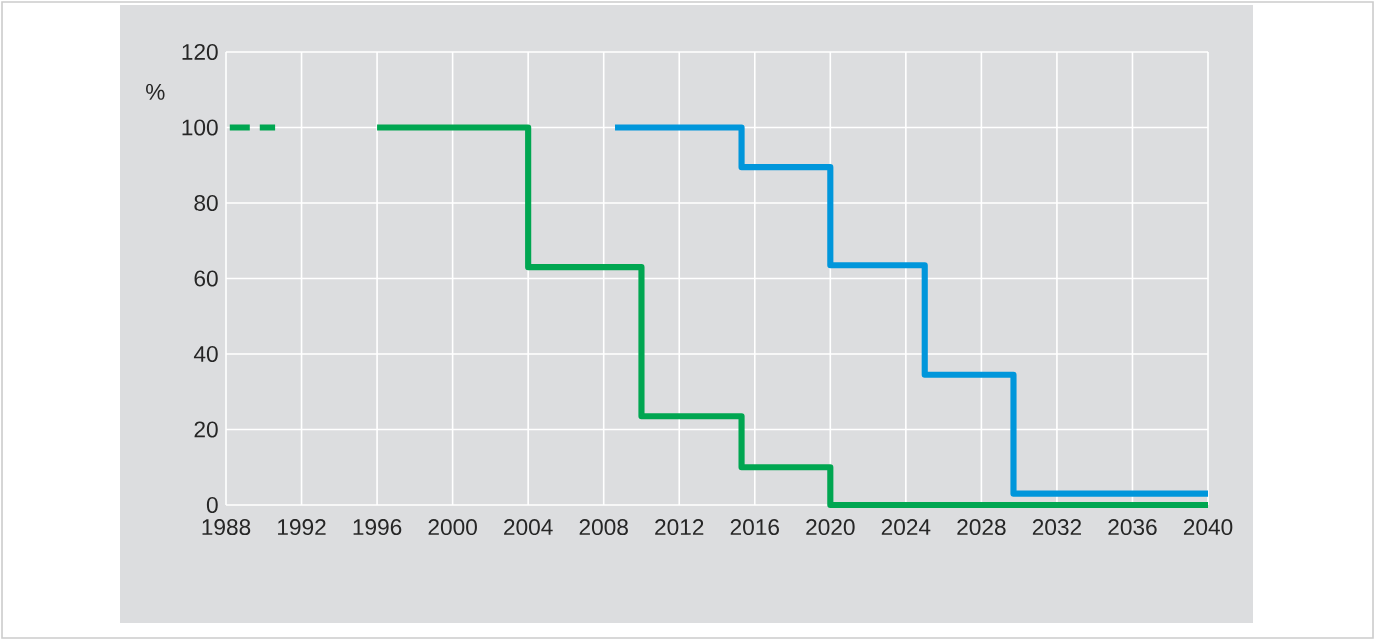 Image resolution: width=1375 pixels, height=640 pixels. What do you see at coordinates (206, 278) in the screenshot?
I see `y-tick-label: 60` at bounding box center [206, 278].